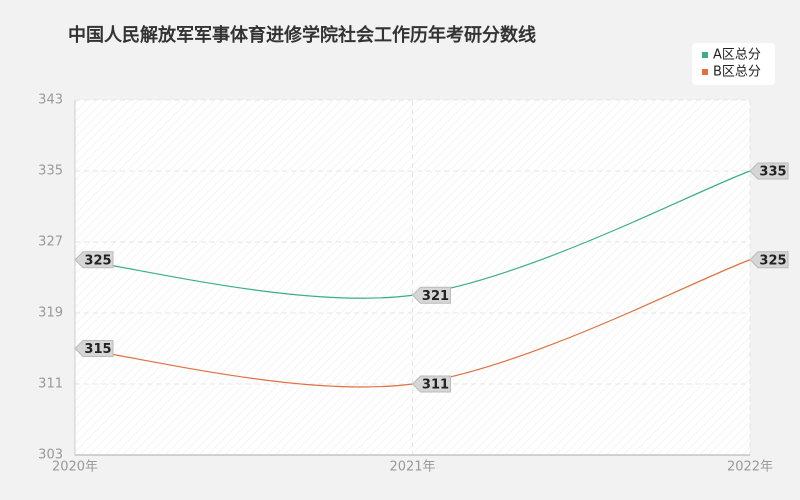  What do you see at coordinates (412, 467) in the screenshot?
I see `x-tick-label: 2021年` at bounding box center [412, 467].